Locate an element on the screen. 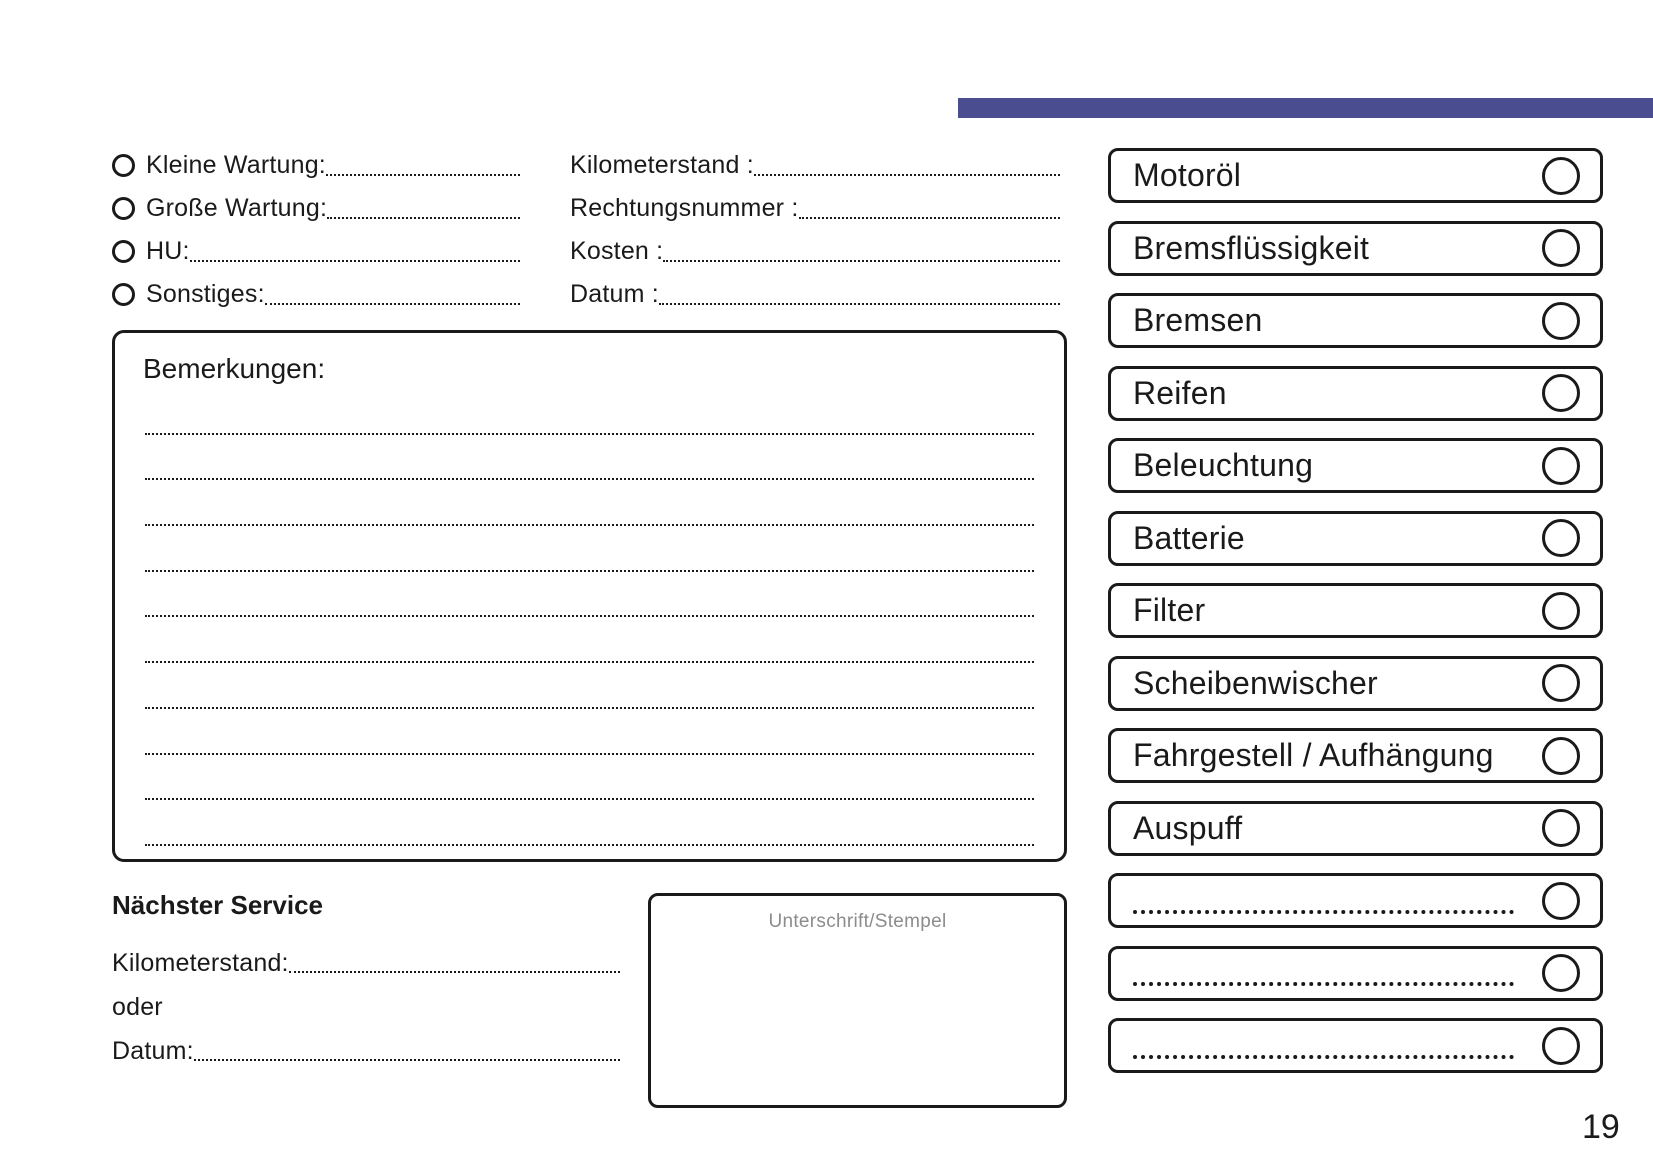  invoice-field-label: Kilometerstand : is located at coordinates (662, 165).